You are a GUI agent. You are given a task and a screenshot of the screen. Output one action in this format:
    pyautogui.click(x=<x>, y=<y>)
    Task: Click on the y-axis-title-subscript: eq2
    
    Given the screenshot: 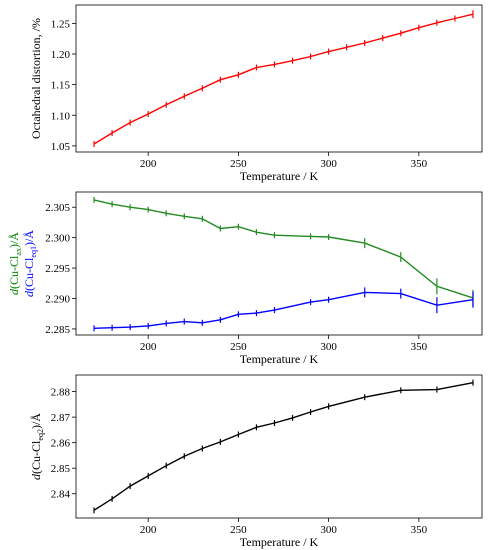 What is the action you would take?
    pyautogui.click(x=40, y=435)
    